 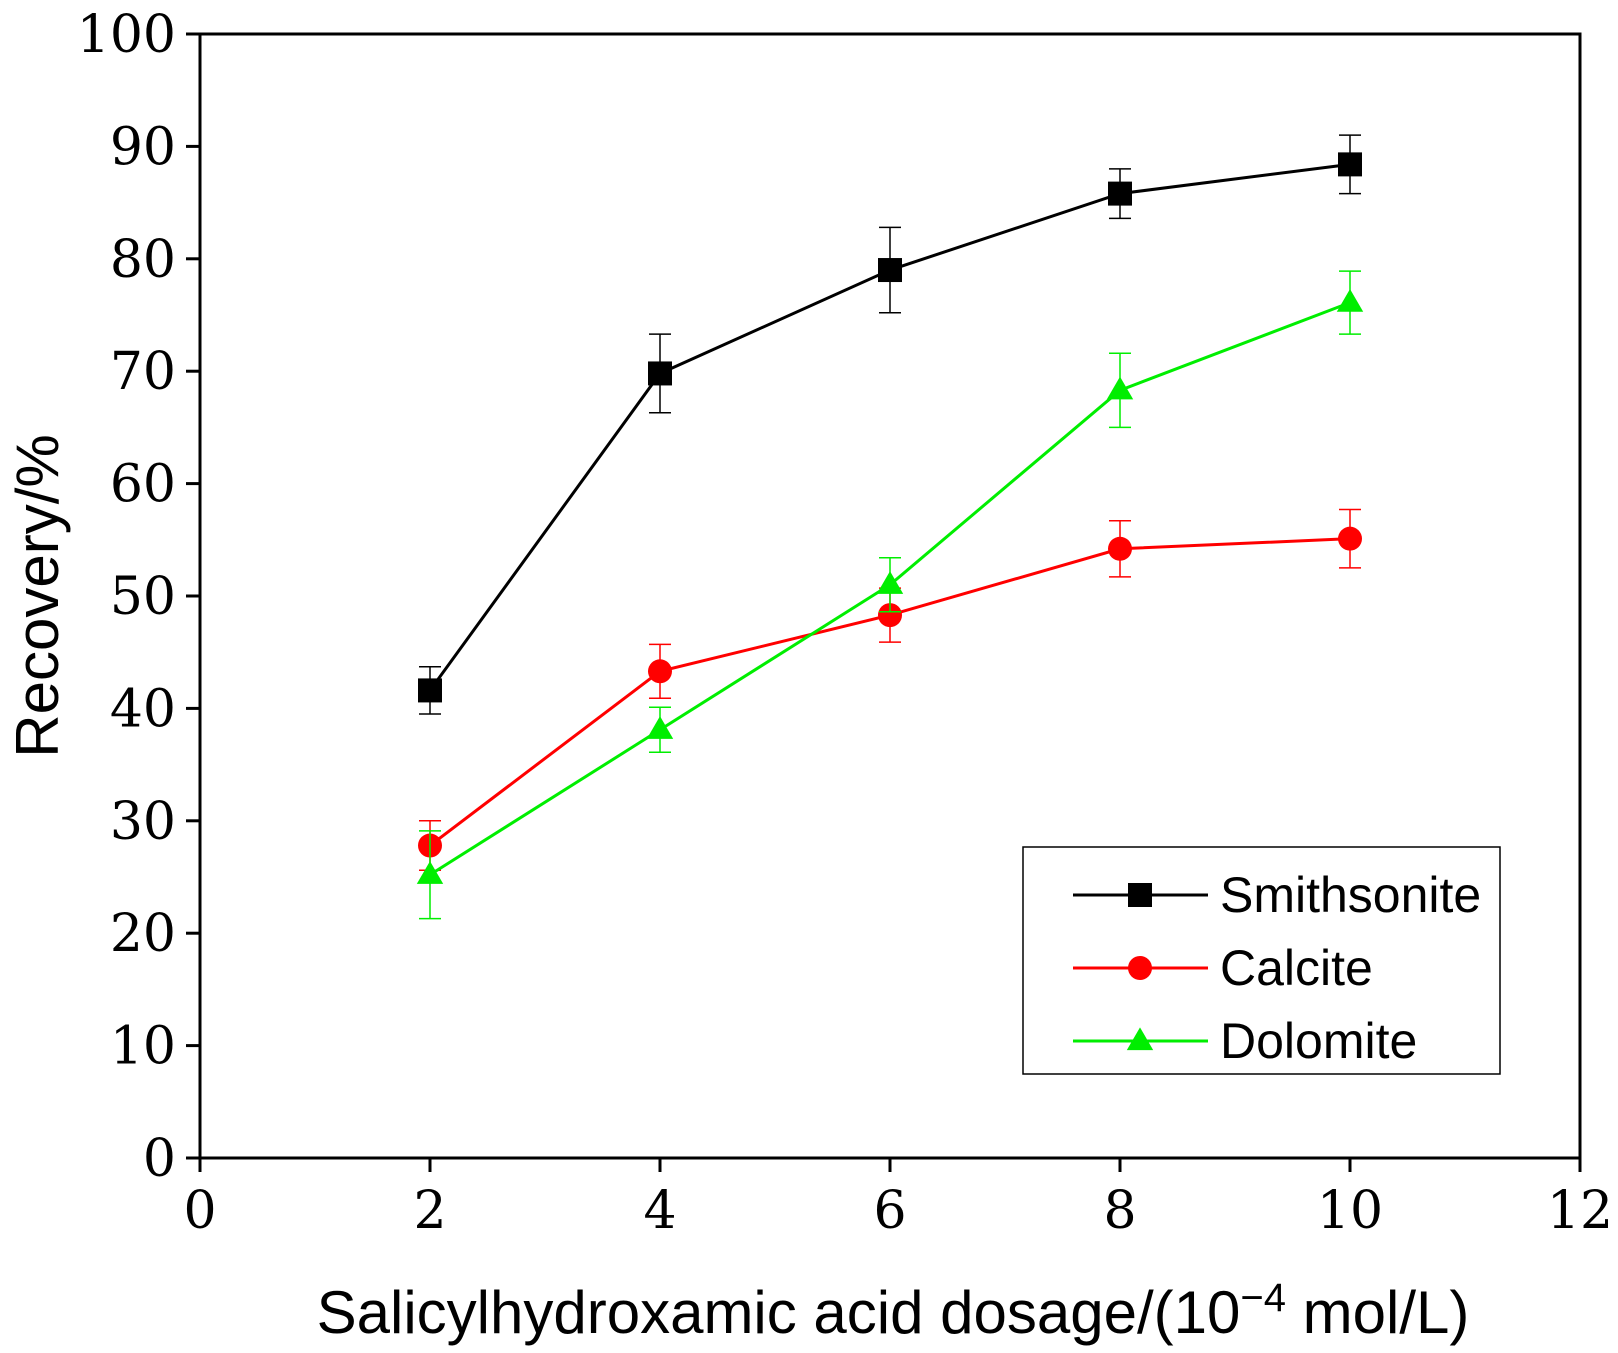 I want to click on y-axis: 0 10 20 30 40 50 60 70 80 90 100, so click(x=138, y=597).